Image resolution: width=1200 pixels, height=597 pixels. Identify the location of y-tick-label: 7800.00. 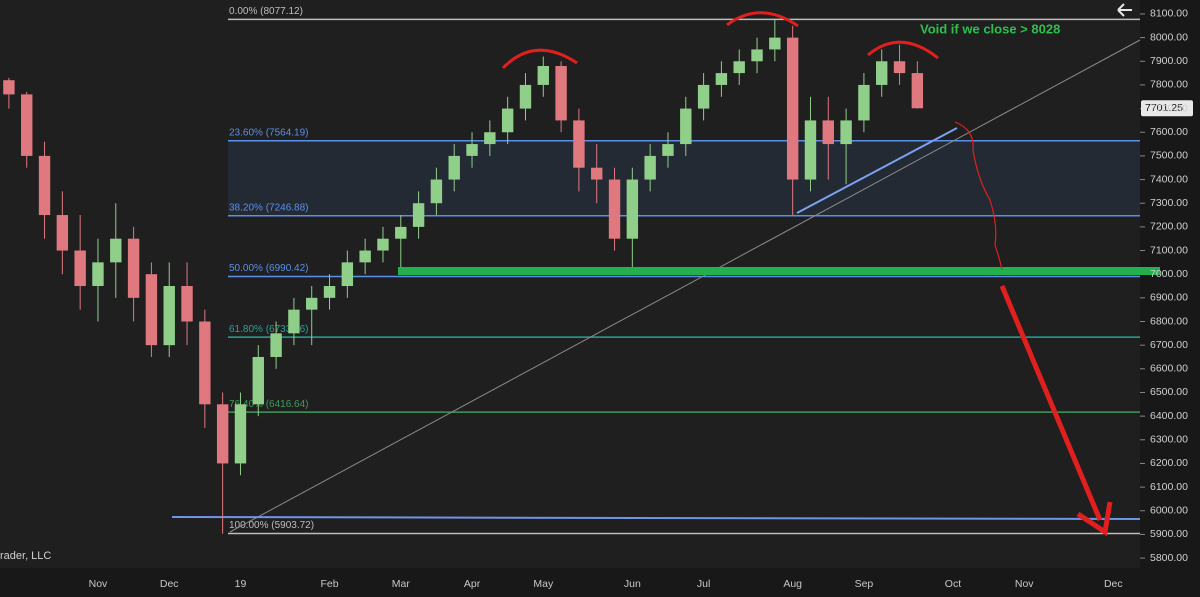
(1169, 85).